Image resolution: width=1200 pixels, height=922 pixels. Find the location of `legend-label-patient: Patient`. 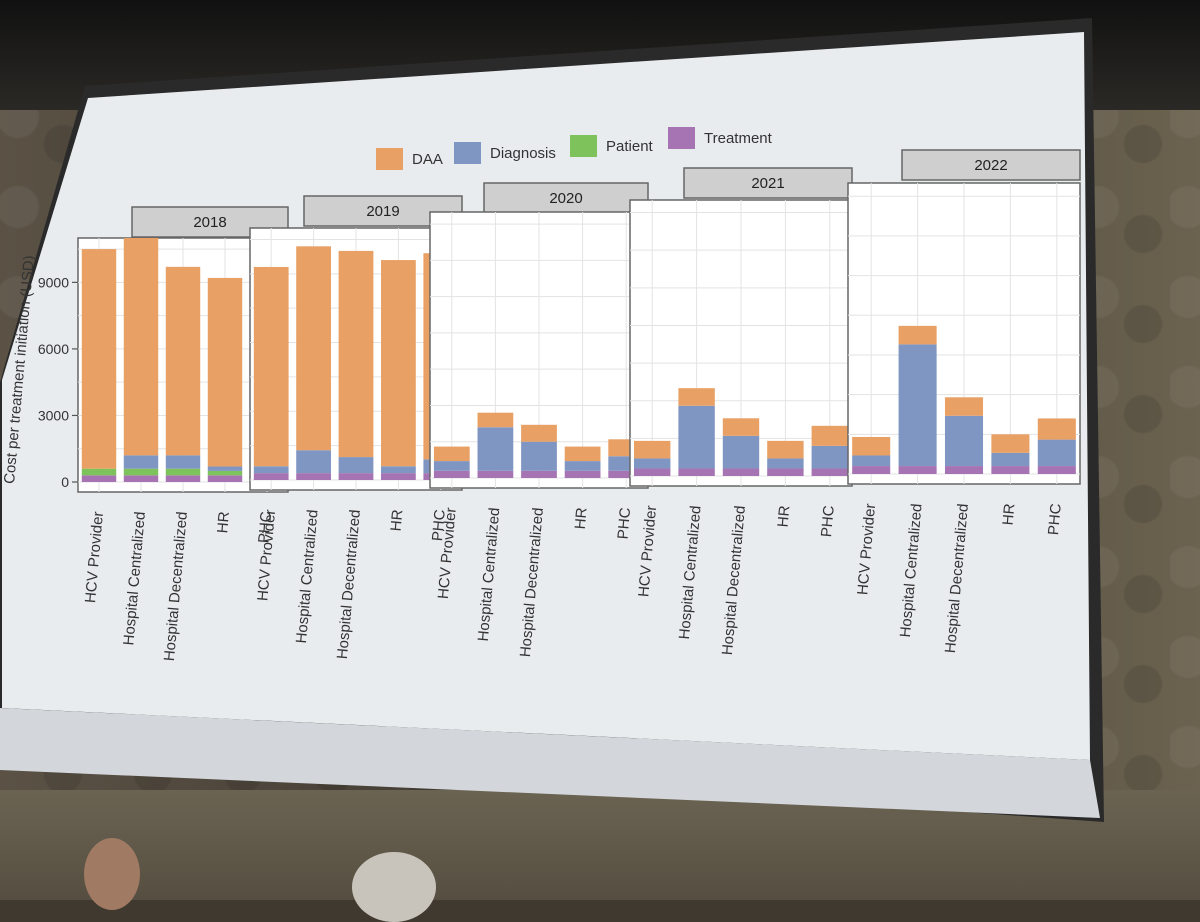

legend-label-patient: Patient is located at coordinates (630, 146).